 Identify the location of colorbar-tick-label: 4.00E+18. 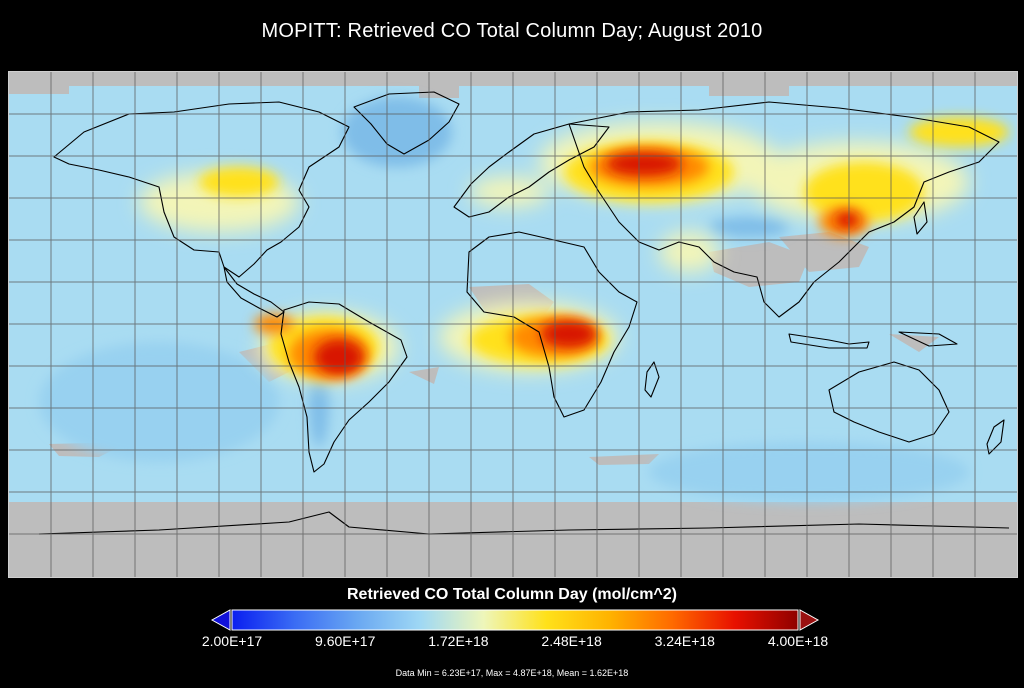
(798, 641).